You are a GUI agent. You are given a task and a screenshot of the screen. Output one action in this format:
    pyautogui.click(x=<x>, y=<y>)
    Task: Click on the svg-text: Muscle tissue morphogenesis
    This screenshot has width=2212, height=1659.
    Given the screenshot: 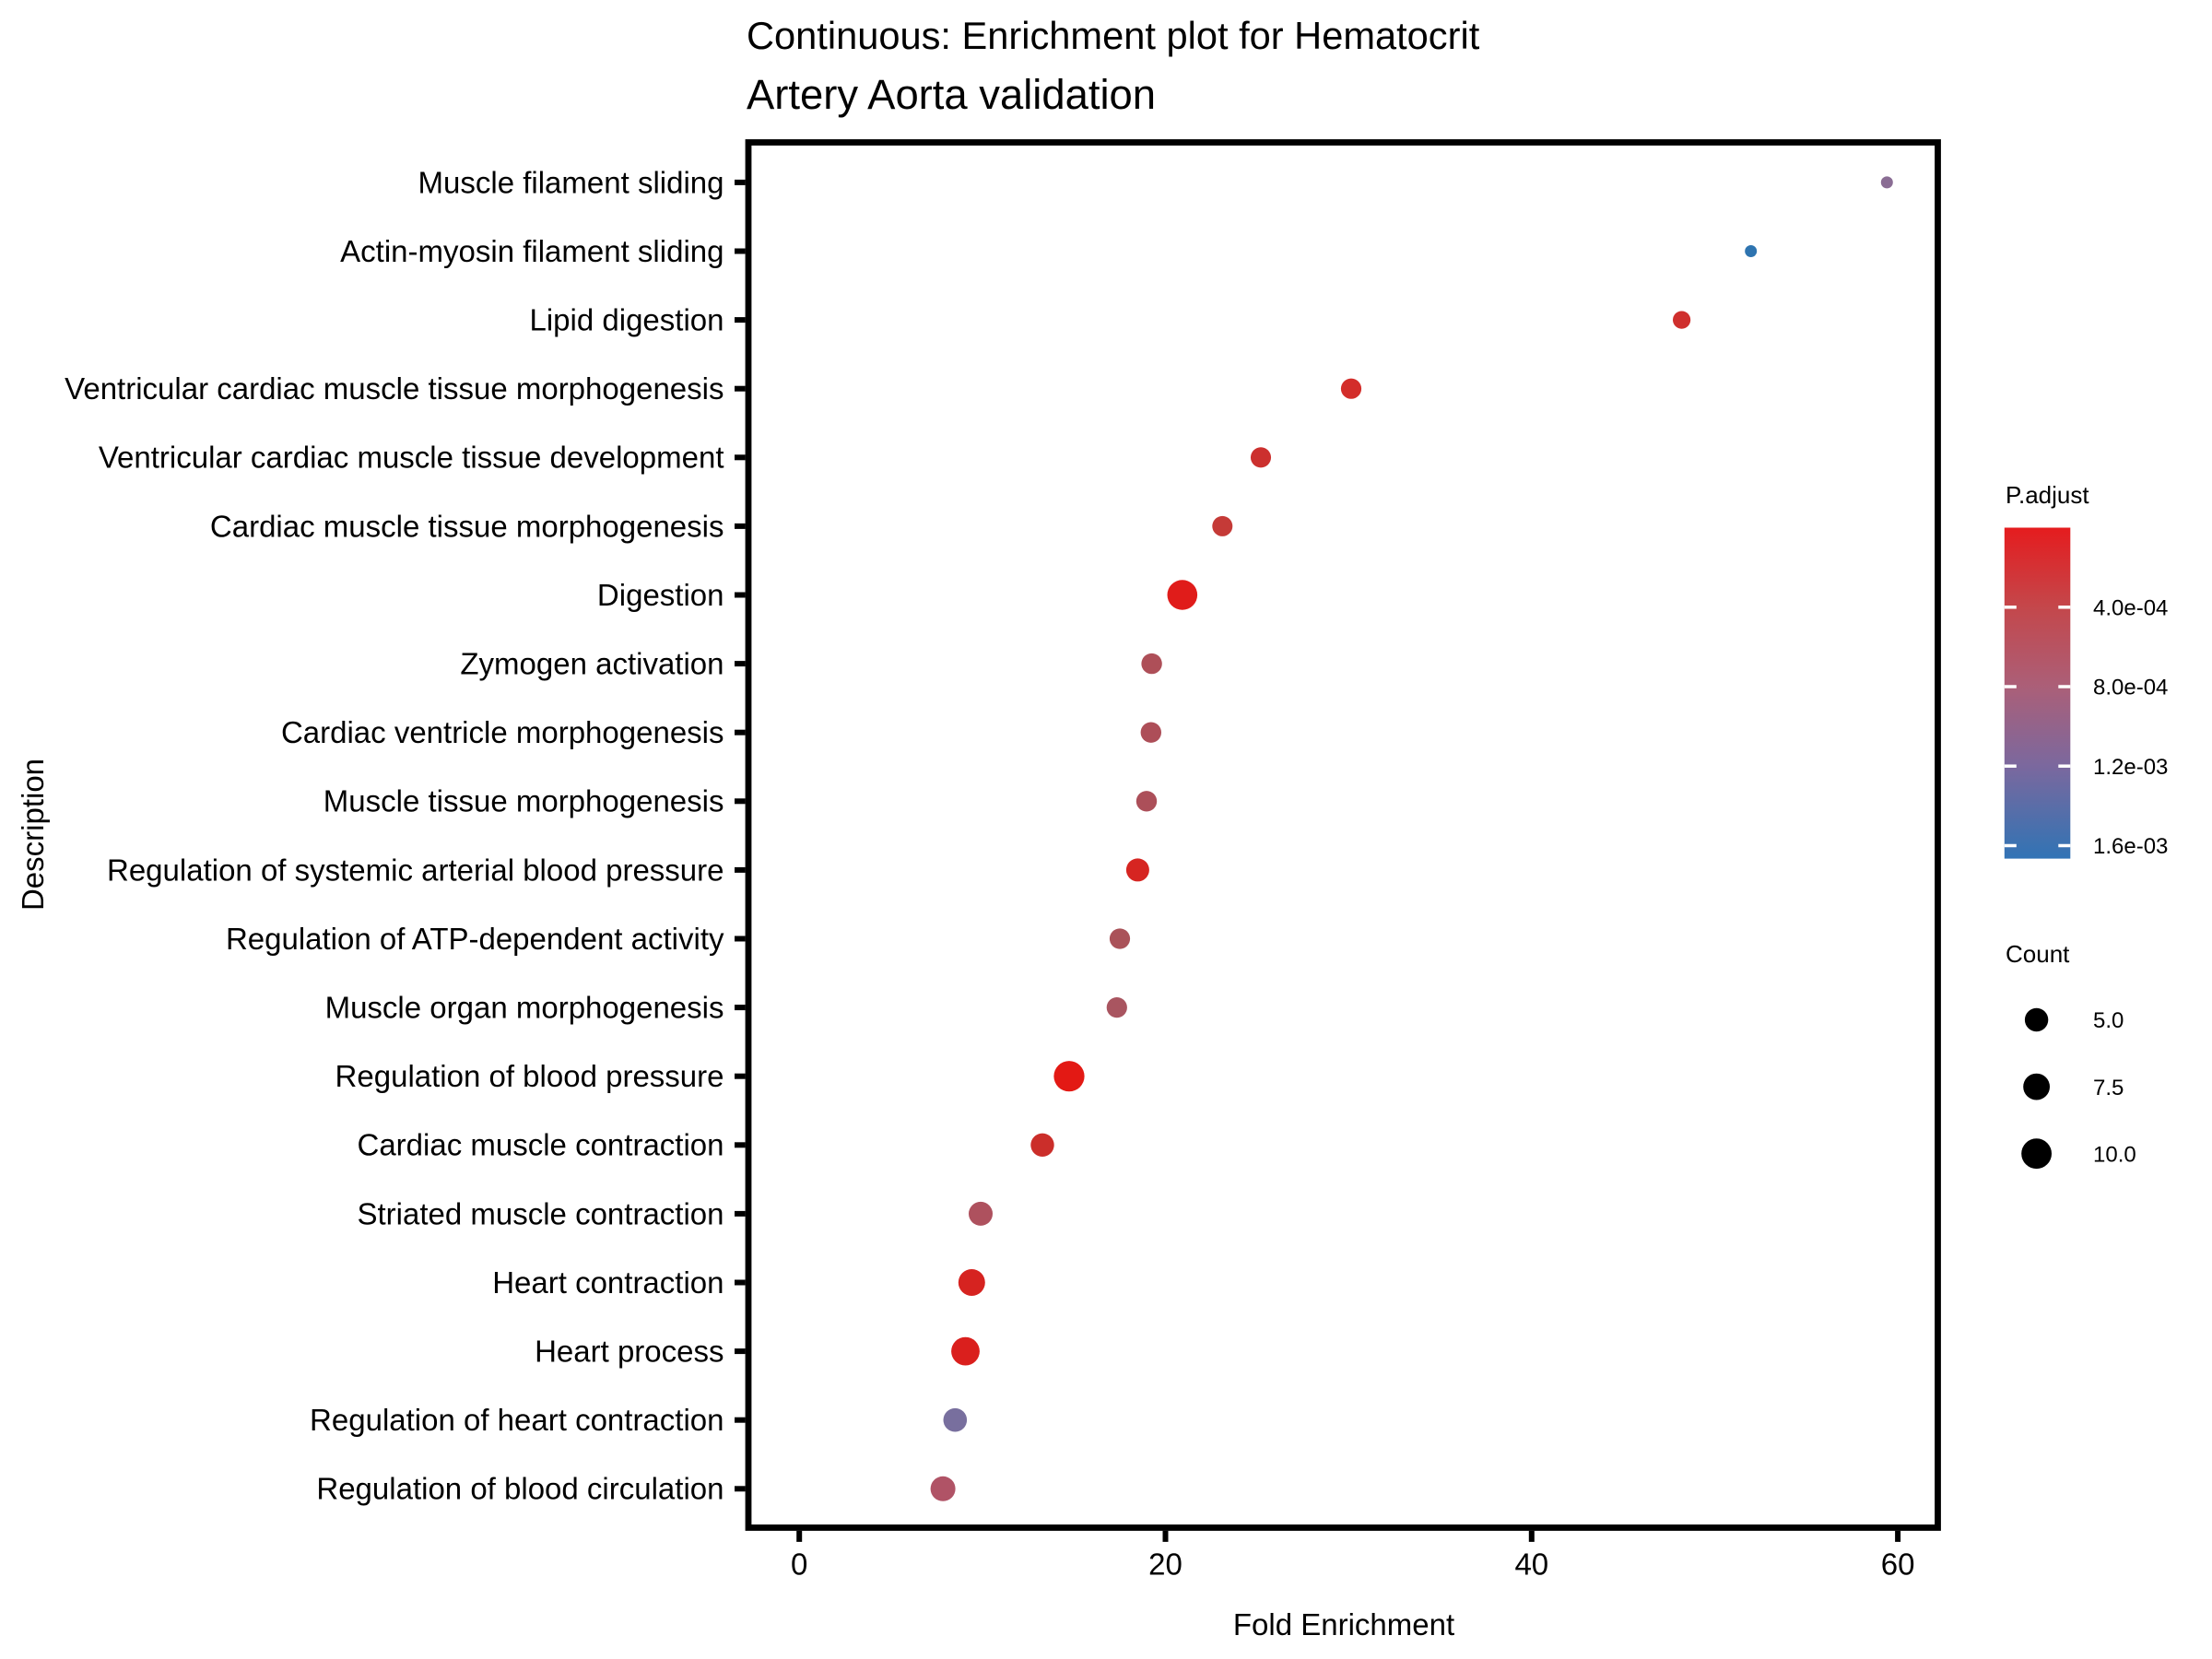 What is the action you would take?
    pyautogui.click(x=524, y=801)
    